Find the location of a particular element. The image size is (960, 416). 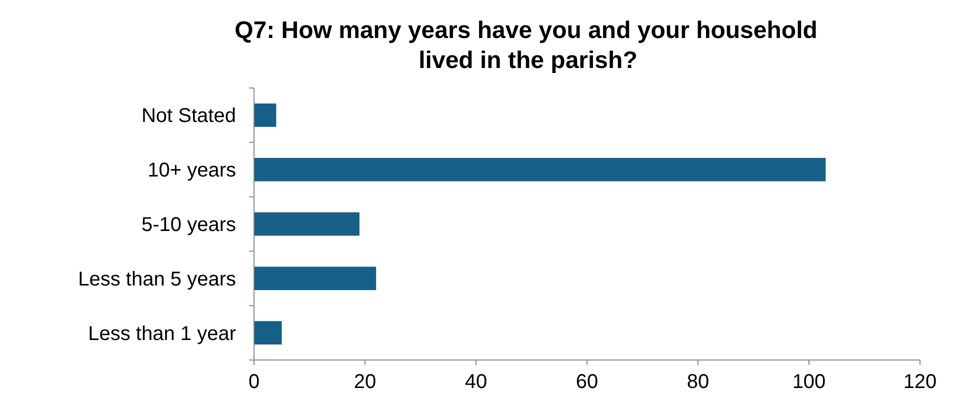

y-tick-label: 10+ years is located at coordinates (192, 171).